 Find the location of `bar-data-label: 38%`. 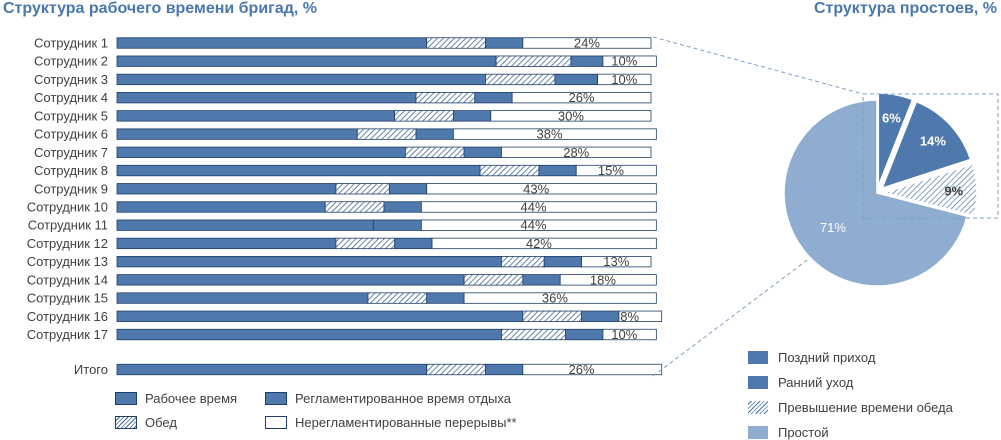

bar-data-label: 38% is located at coordinates (550, 134).